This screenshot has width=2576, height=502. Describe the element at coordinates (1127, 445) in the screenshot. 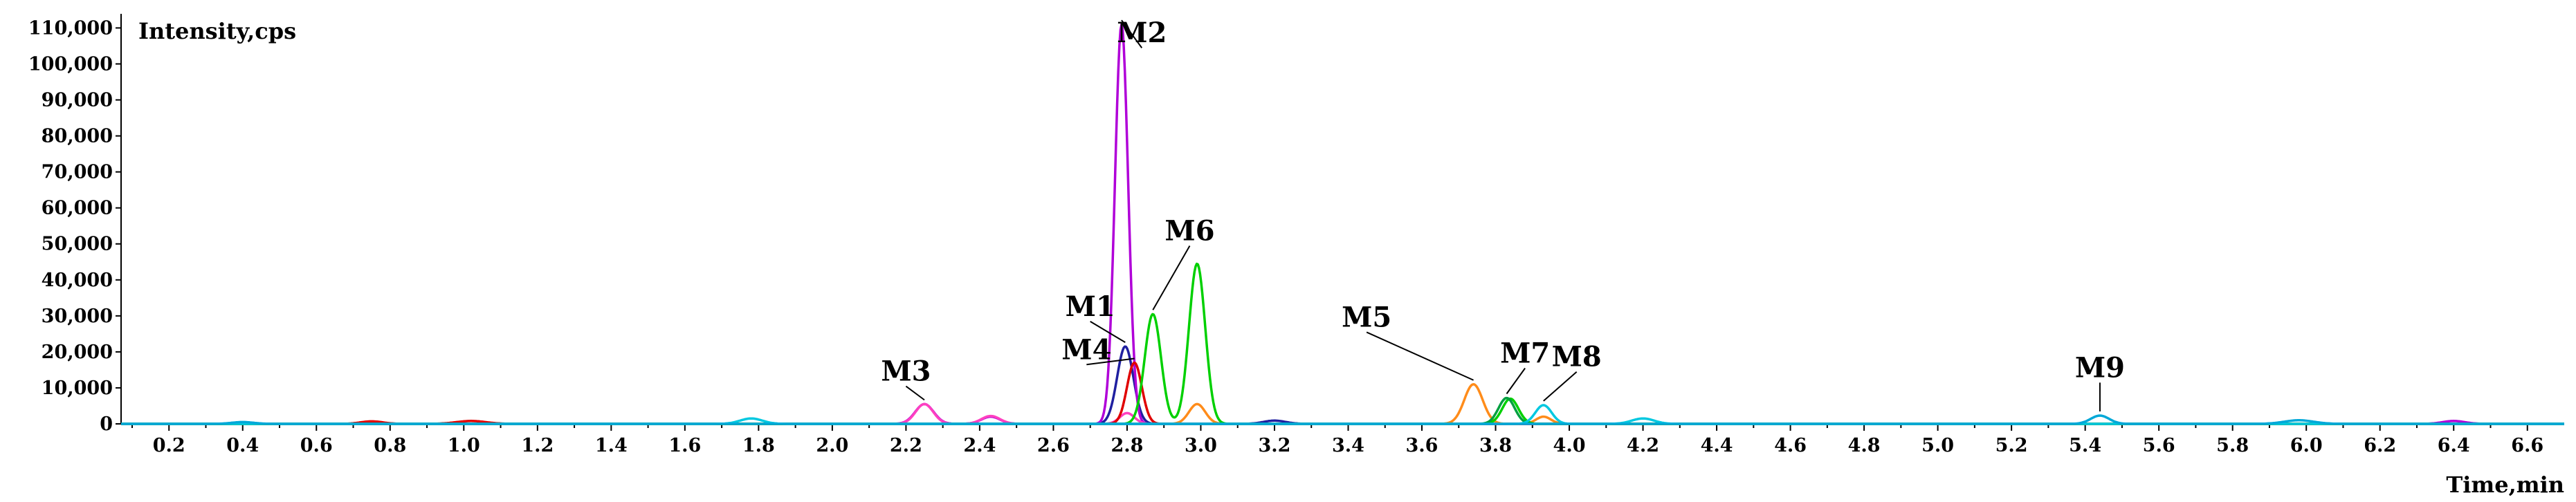

I see `x-tick-label: 2.8` at that location.